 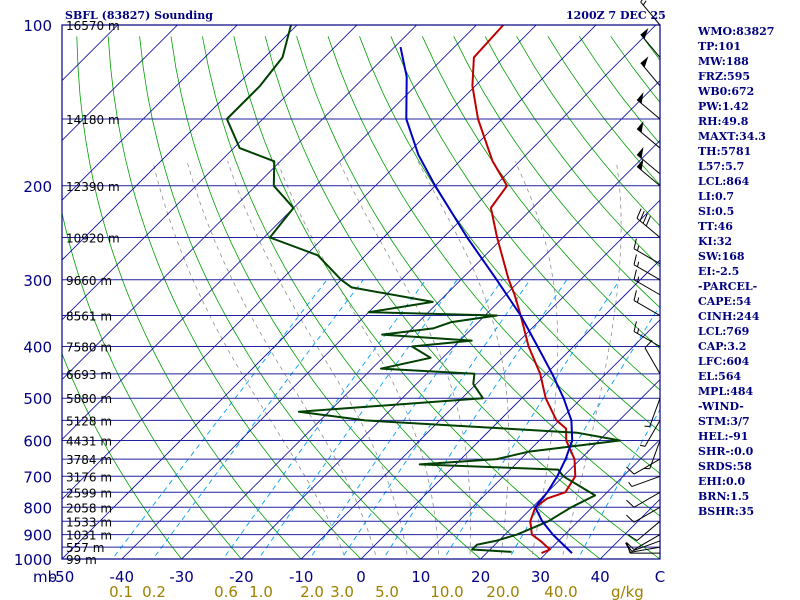 I want to click on height-label: 5128 m, so click(x=89, y=421).